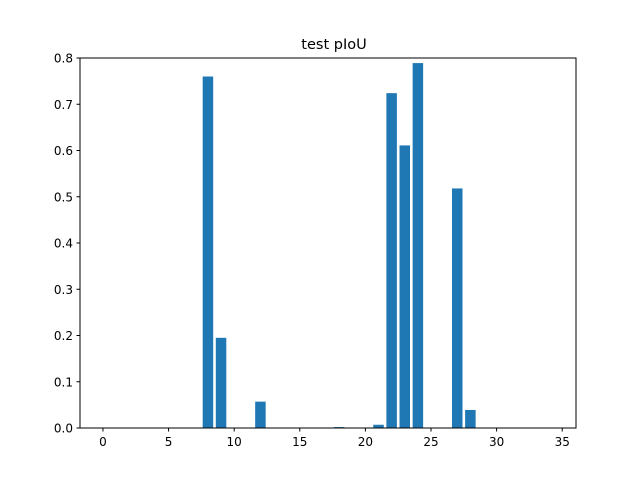 This screenshot has height=480, width=640. Describe the element at coordinates (365, 442) in the screenshot. I see `x-tick-label: 20` at that location.